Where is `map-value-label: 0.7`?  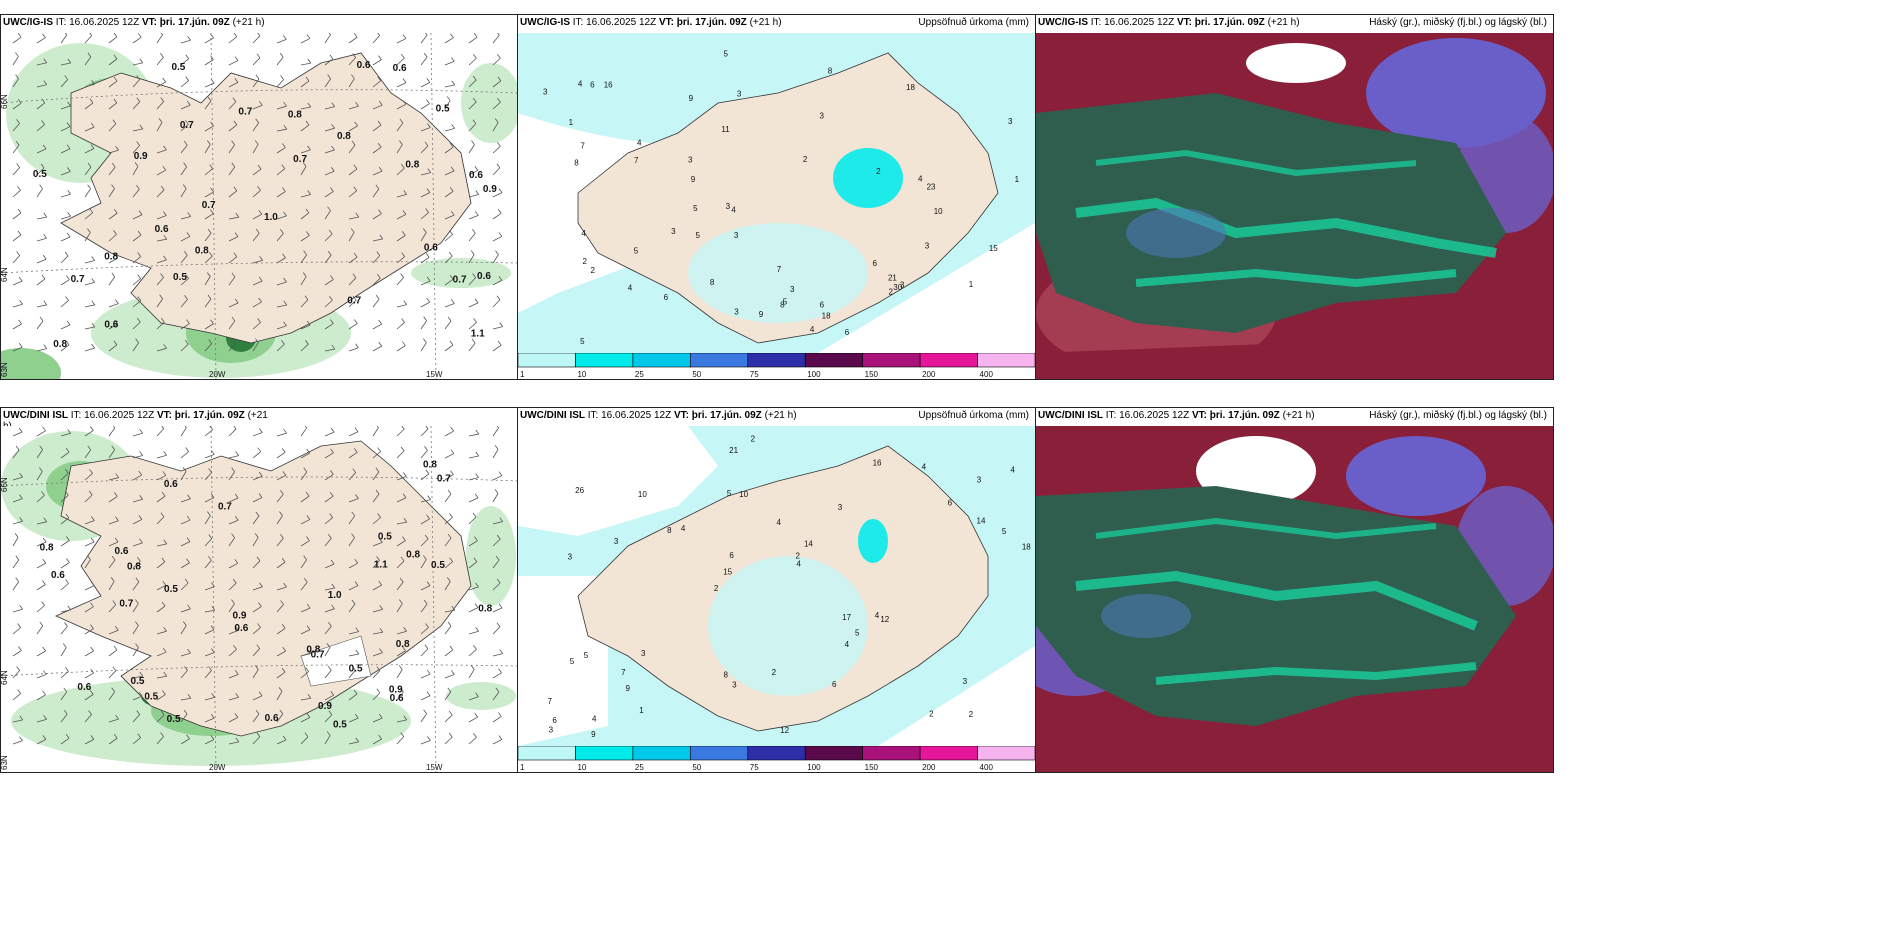 map-value-label: 0.7 is located at coordinates (225, 506).